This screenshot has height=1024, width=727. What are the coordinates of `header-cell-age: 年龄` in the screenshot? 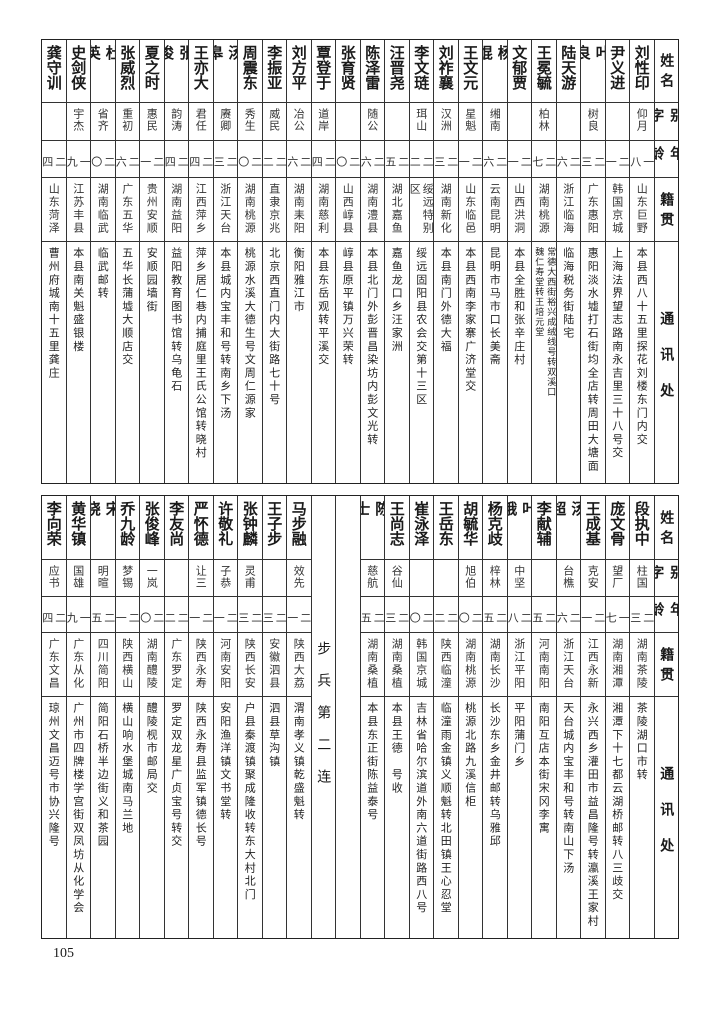 It's located at (666, 160).